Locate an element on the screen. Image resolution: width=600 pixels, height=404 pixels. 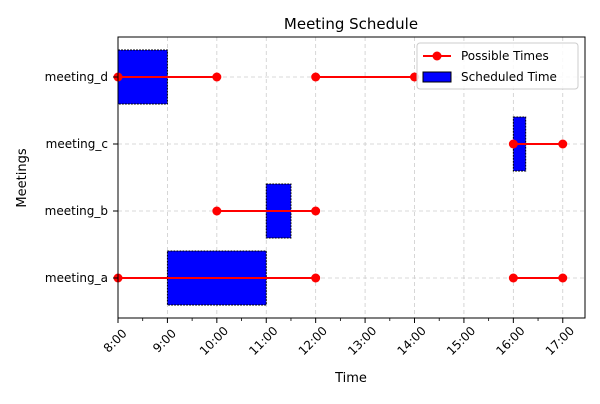
legend-box is located at coordinates (497, 66).